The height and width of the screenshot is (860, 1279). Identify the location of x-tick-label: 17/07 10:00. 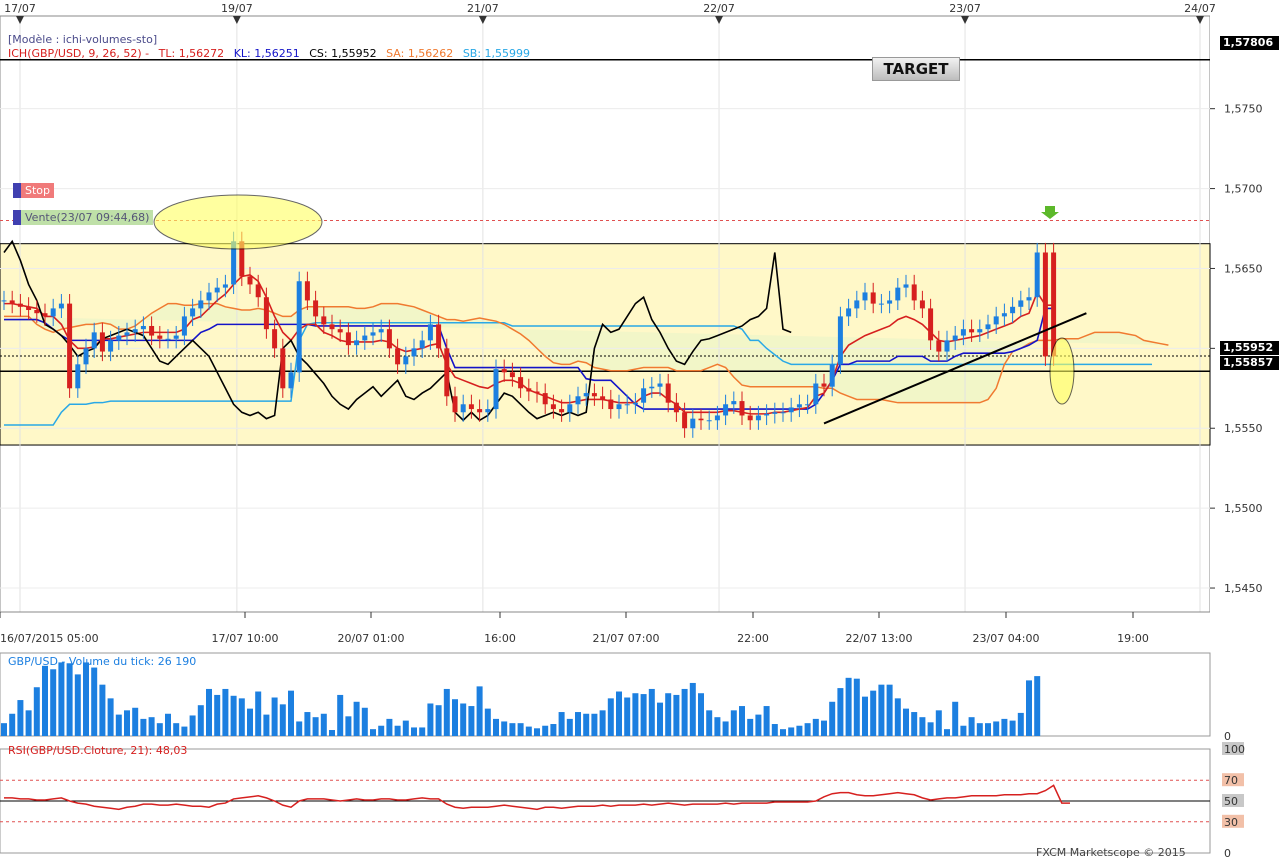
(245, 638).